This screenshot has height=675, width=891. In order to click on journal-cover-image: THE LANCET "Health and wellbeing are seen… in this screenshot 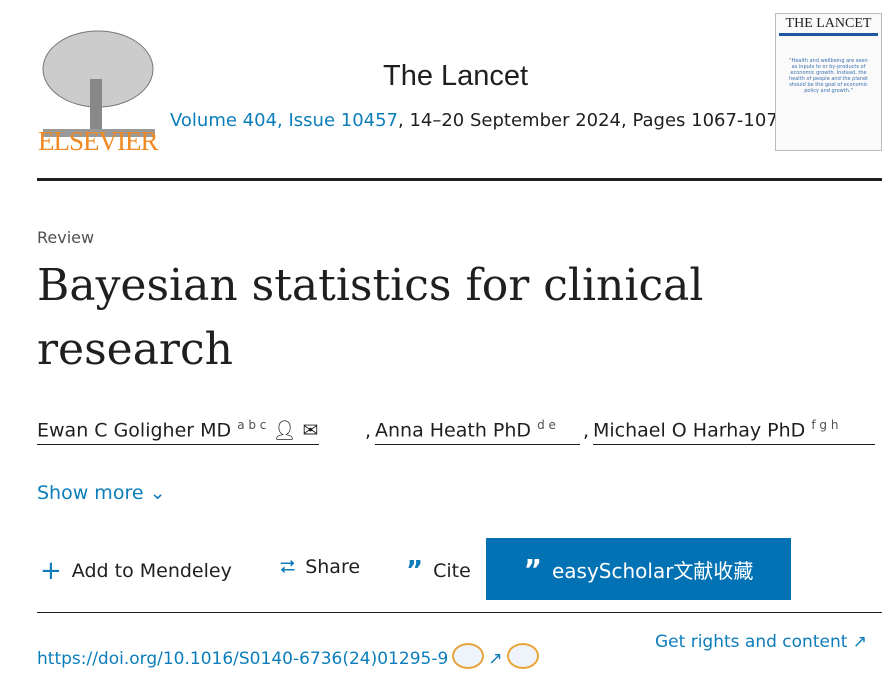, I will do `click(828, 82)`.